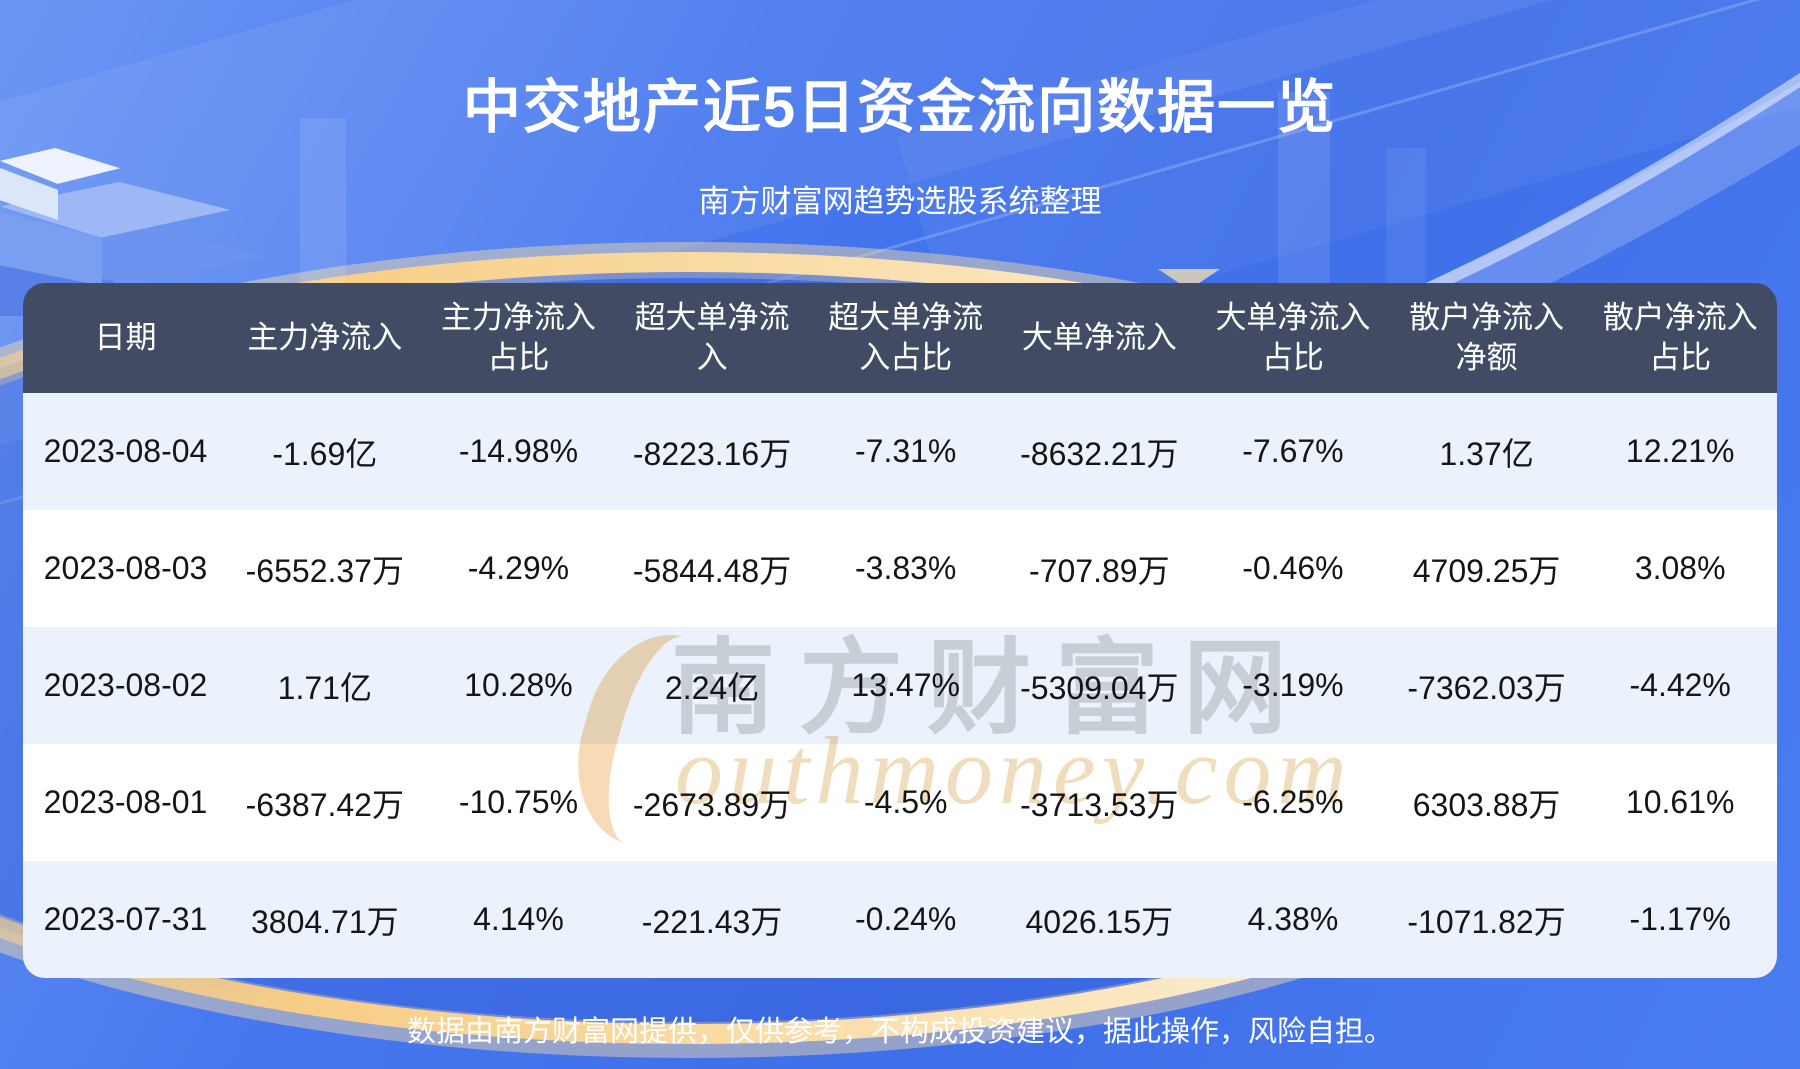  Describe the element at coordinates (905, 451) in the screenshot. I see `table-cell: -7.31%` at that location.